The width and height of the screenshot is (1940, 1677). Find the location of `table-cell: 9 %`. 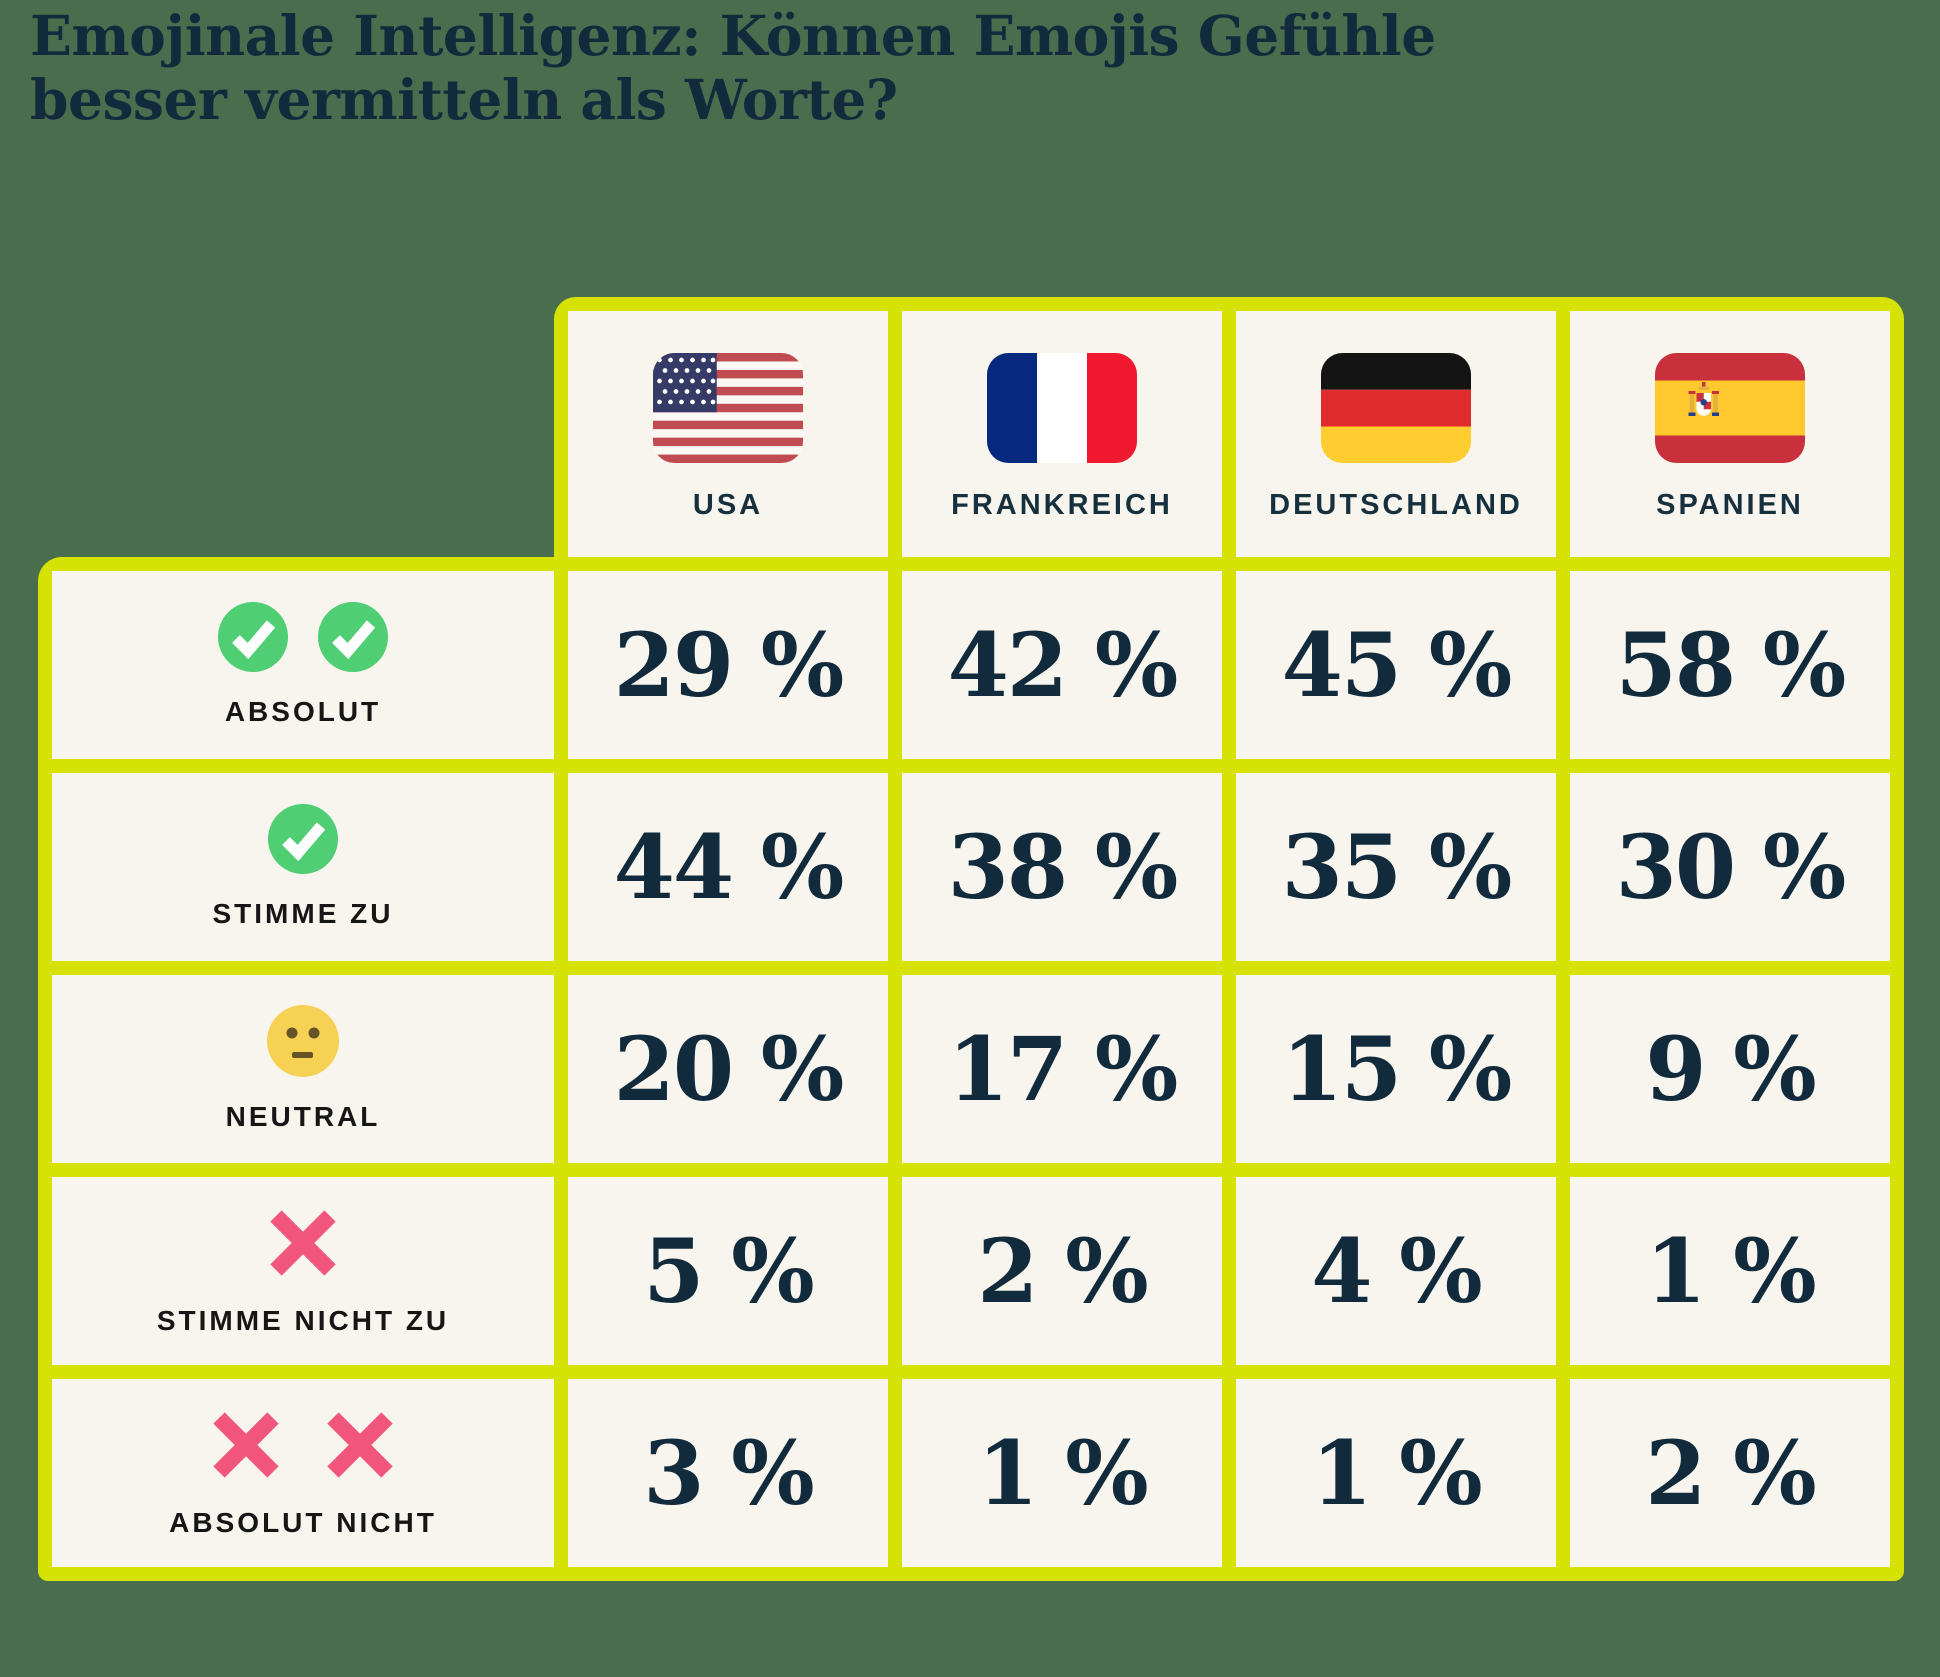

table-cell: 9 % is located at coordinates (1730, 1069).